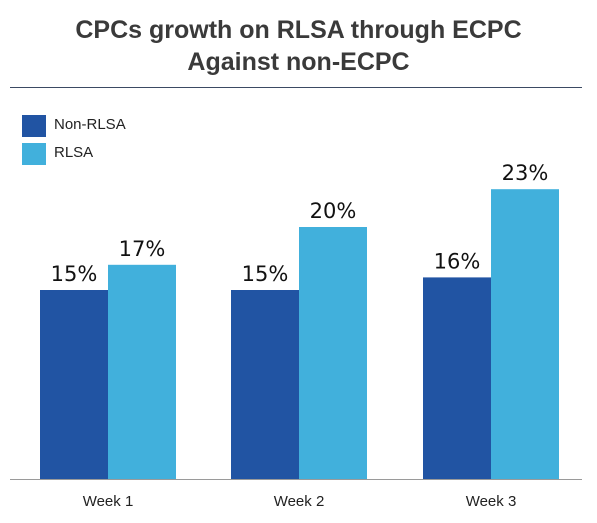 The image size is (597, 523). I want to click on data-label-non-rlsa-week-3: 16%, so click(457, 261).